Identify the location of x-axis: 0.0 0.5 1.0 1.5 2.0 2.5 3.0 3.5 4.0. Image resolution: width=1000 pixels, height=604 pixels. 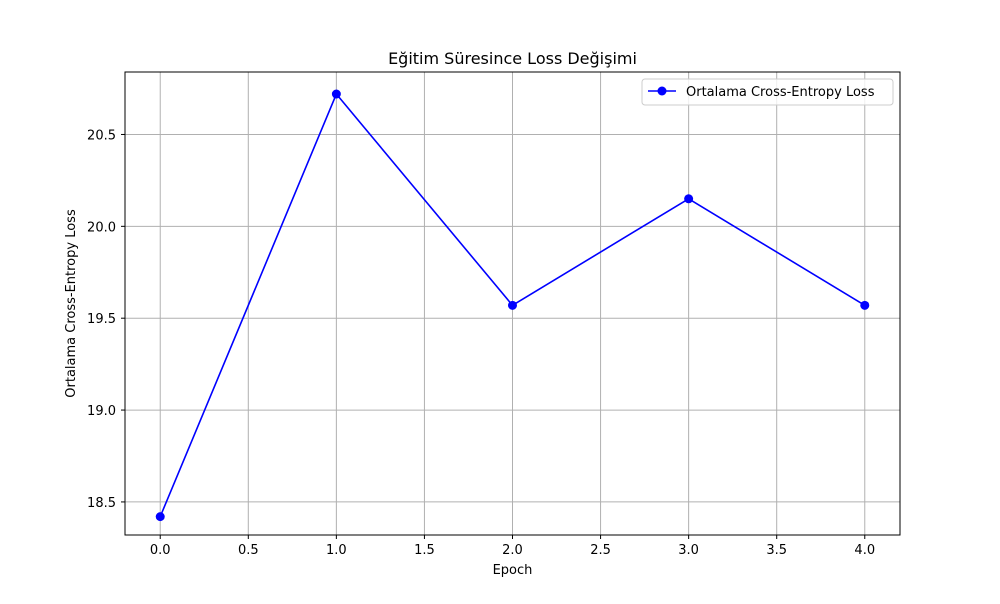
(512, 546).